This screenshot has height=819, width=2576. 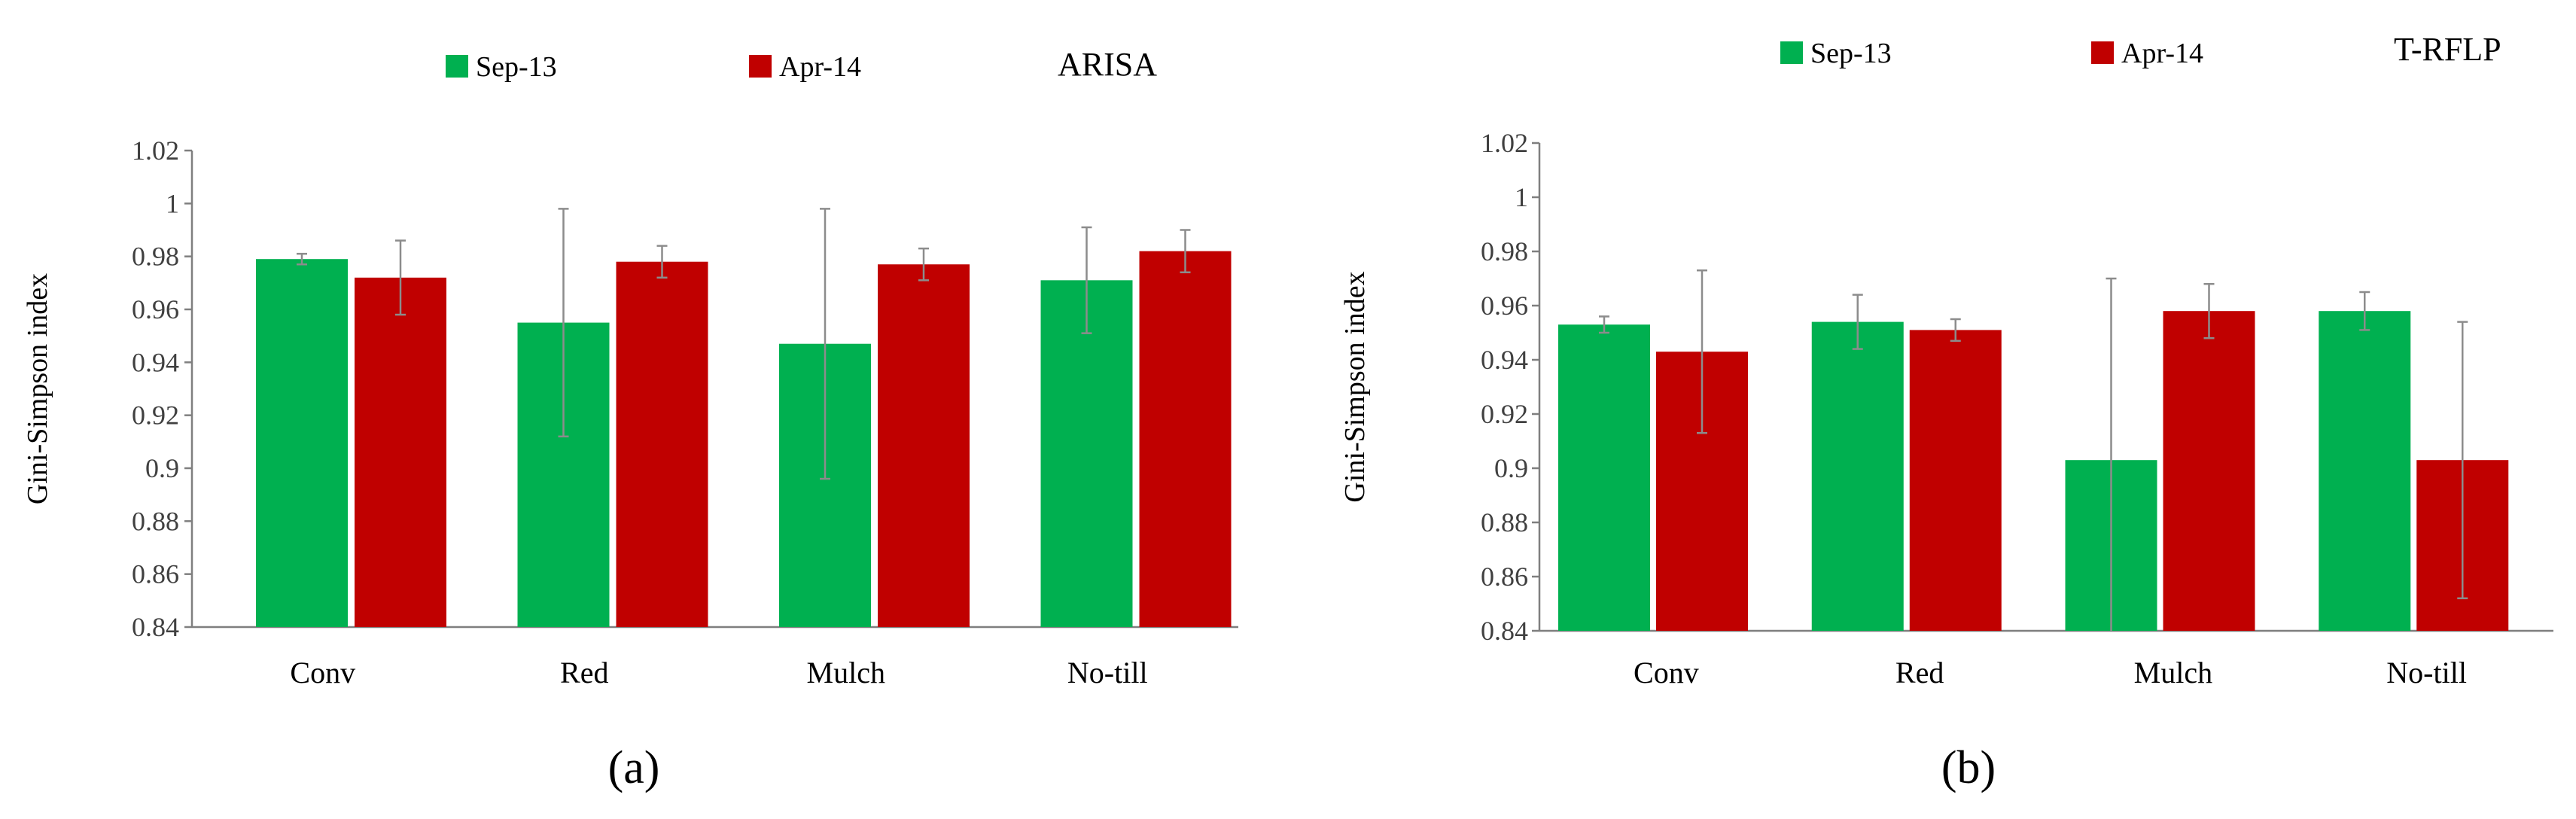 What do you see at coordinates (1107, 64) in the screenshot?
I see `method-label: ARISA` at bounding box center [1107, 64].